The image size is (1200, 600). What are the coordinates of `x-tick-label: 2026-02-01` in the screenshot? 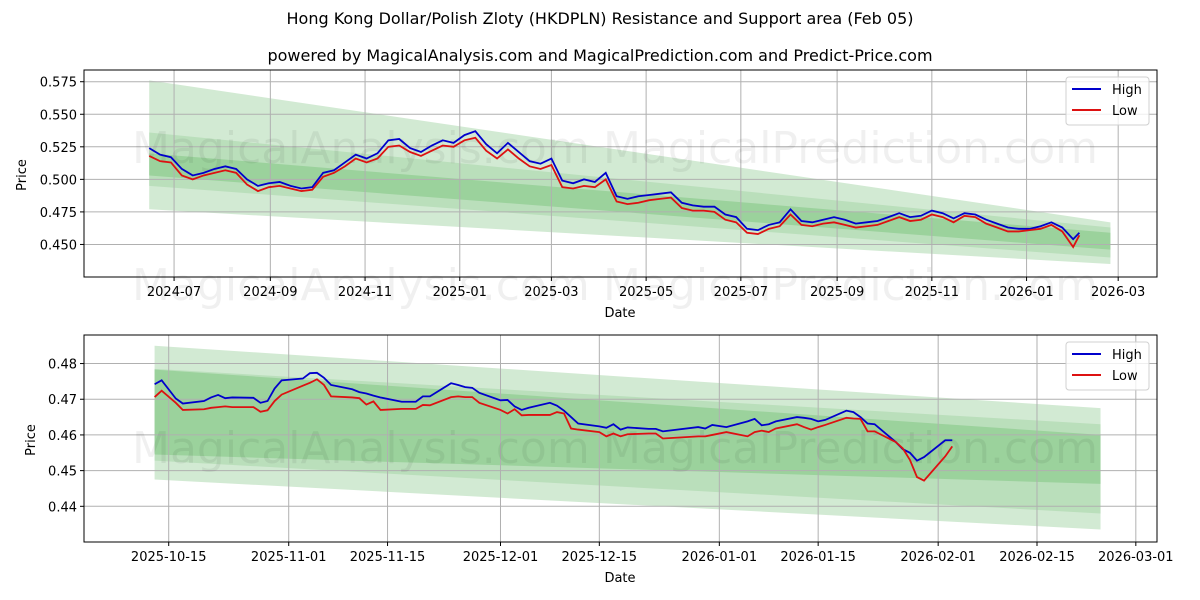 It's located at (938, 557).